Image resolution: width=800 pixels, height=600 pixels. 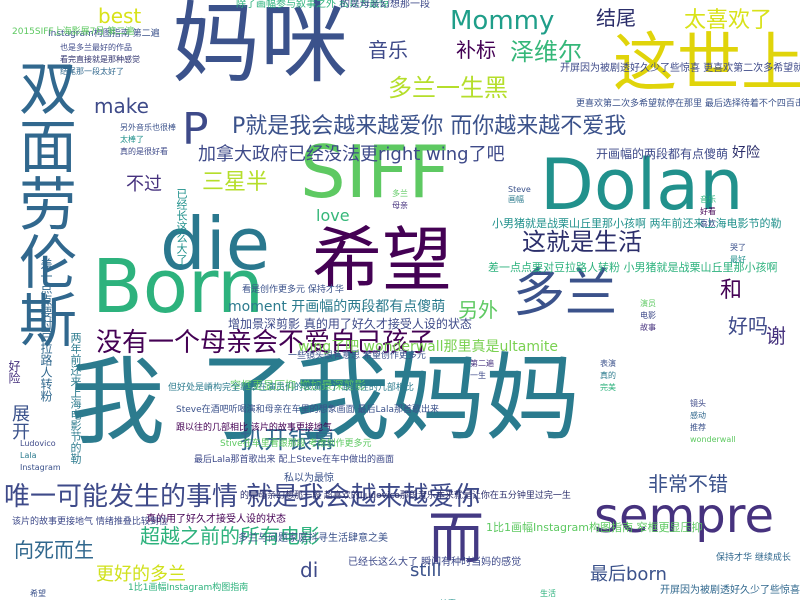 I want to click on word-zhe-jiushi-shenghuo: 这就是生活, so click(x=582, y=242).